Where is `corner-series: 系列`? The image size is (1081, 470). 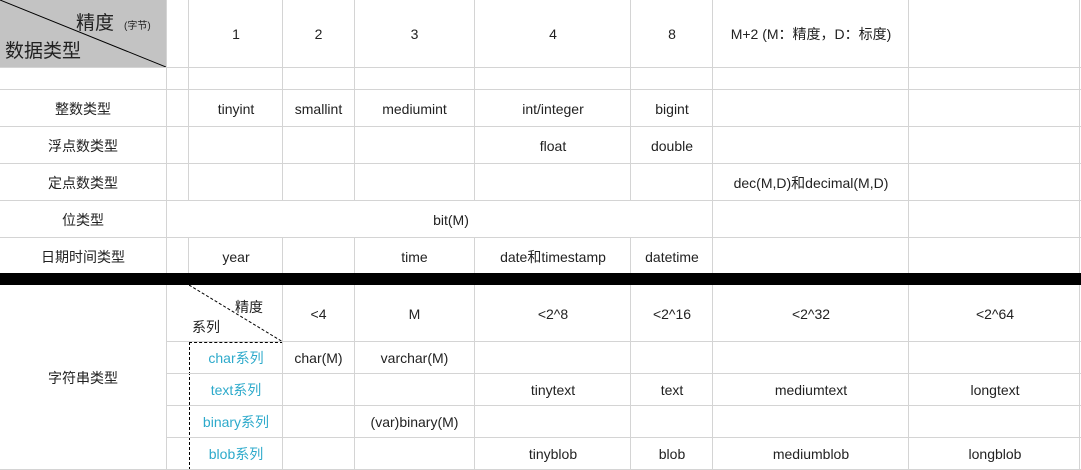 corner-series: 系列 is located at coordinates (206, 327).